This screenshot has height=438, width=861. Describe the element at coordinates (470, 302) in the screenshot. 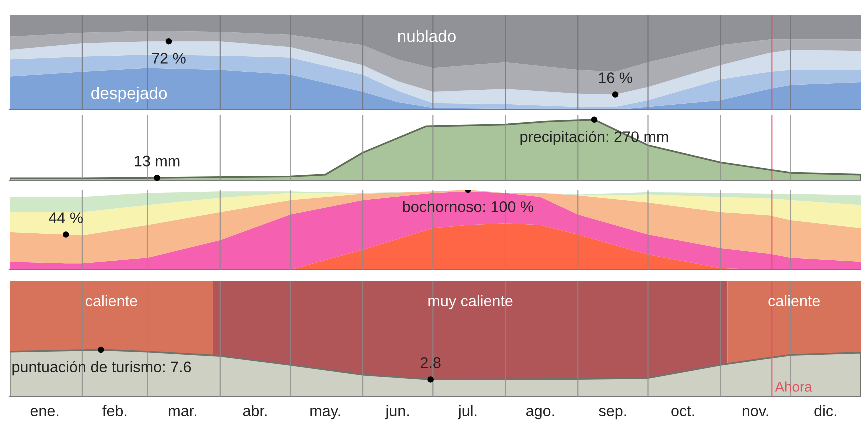

I see `band-label: muy caliente` at that location.